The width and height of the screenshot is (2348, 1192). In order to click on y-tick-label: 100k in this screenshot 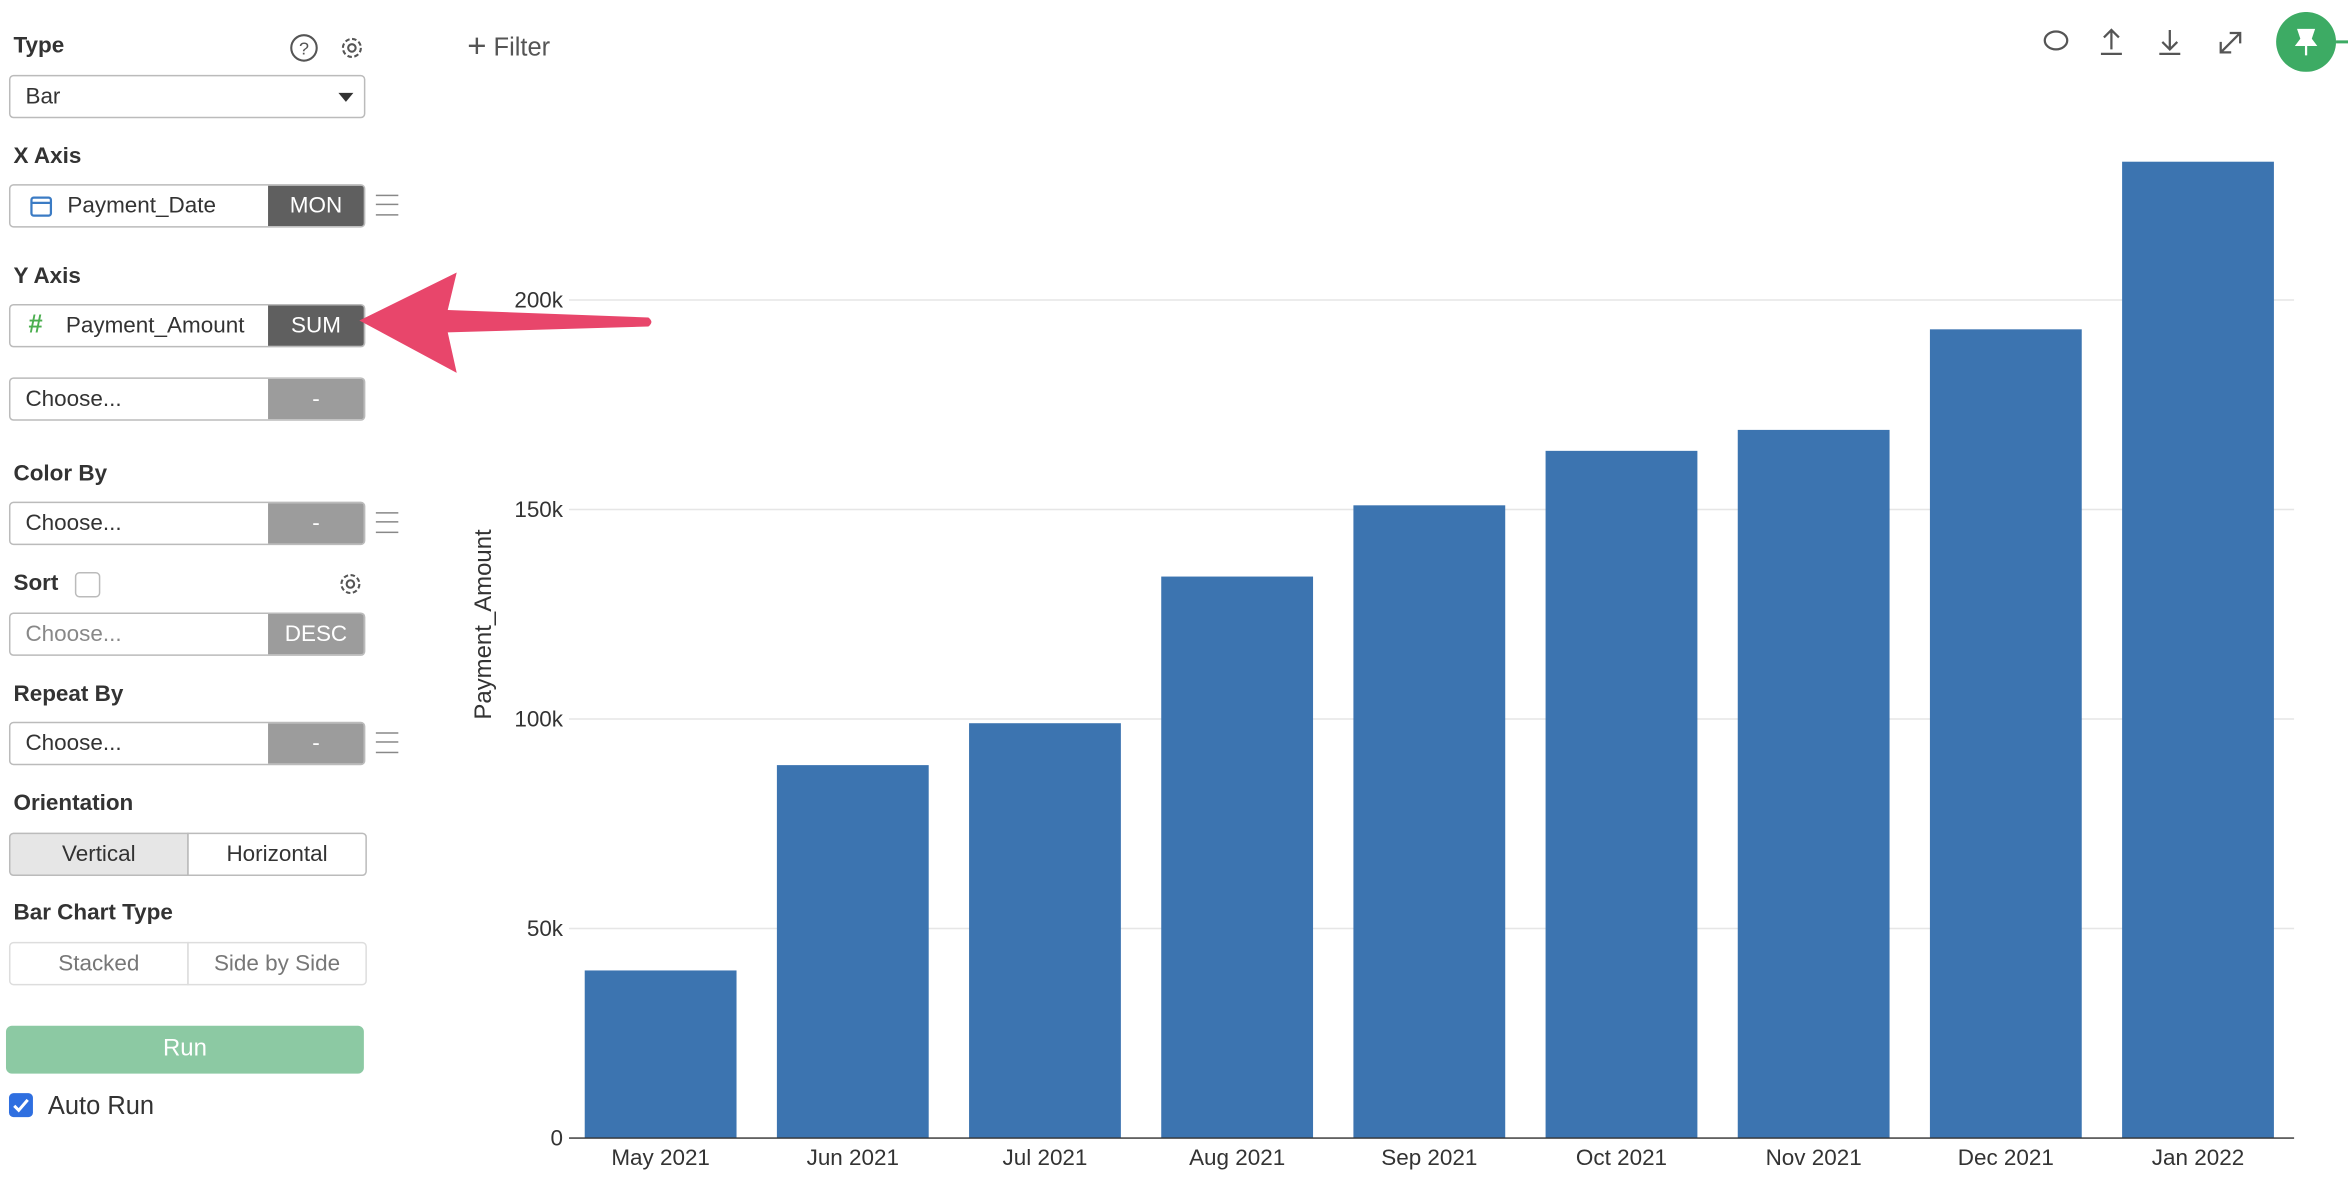, I will do `click(538, 719)`.